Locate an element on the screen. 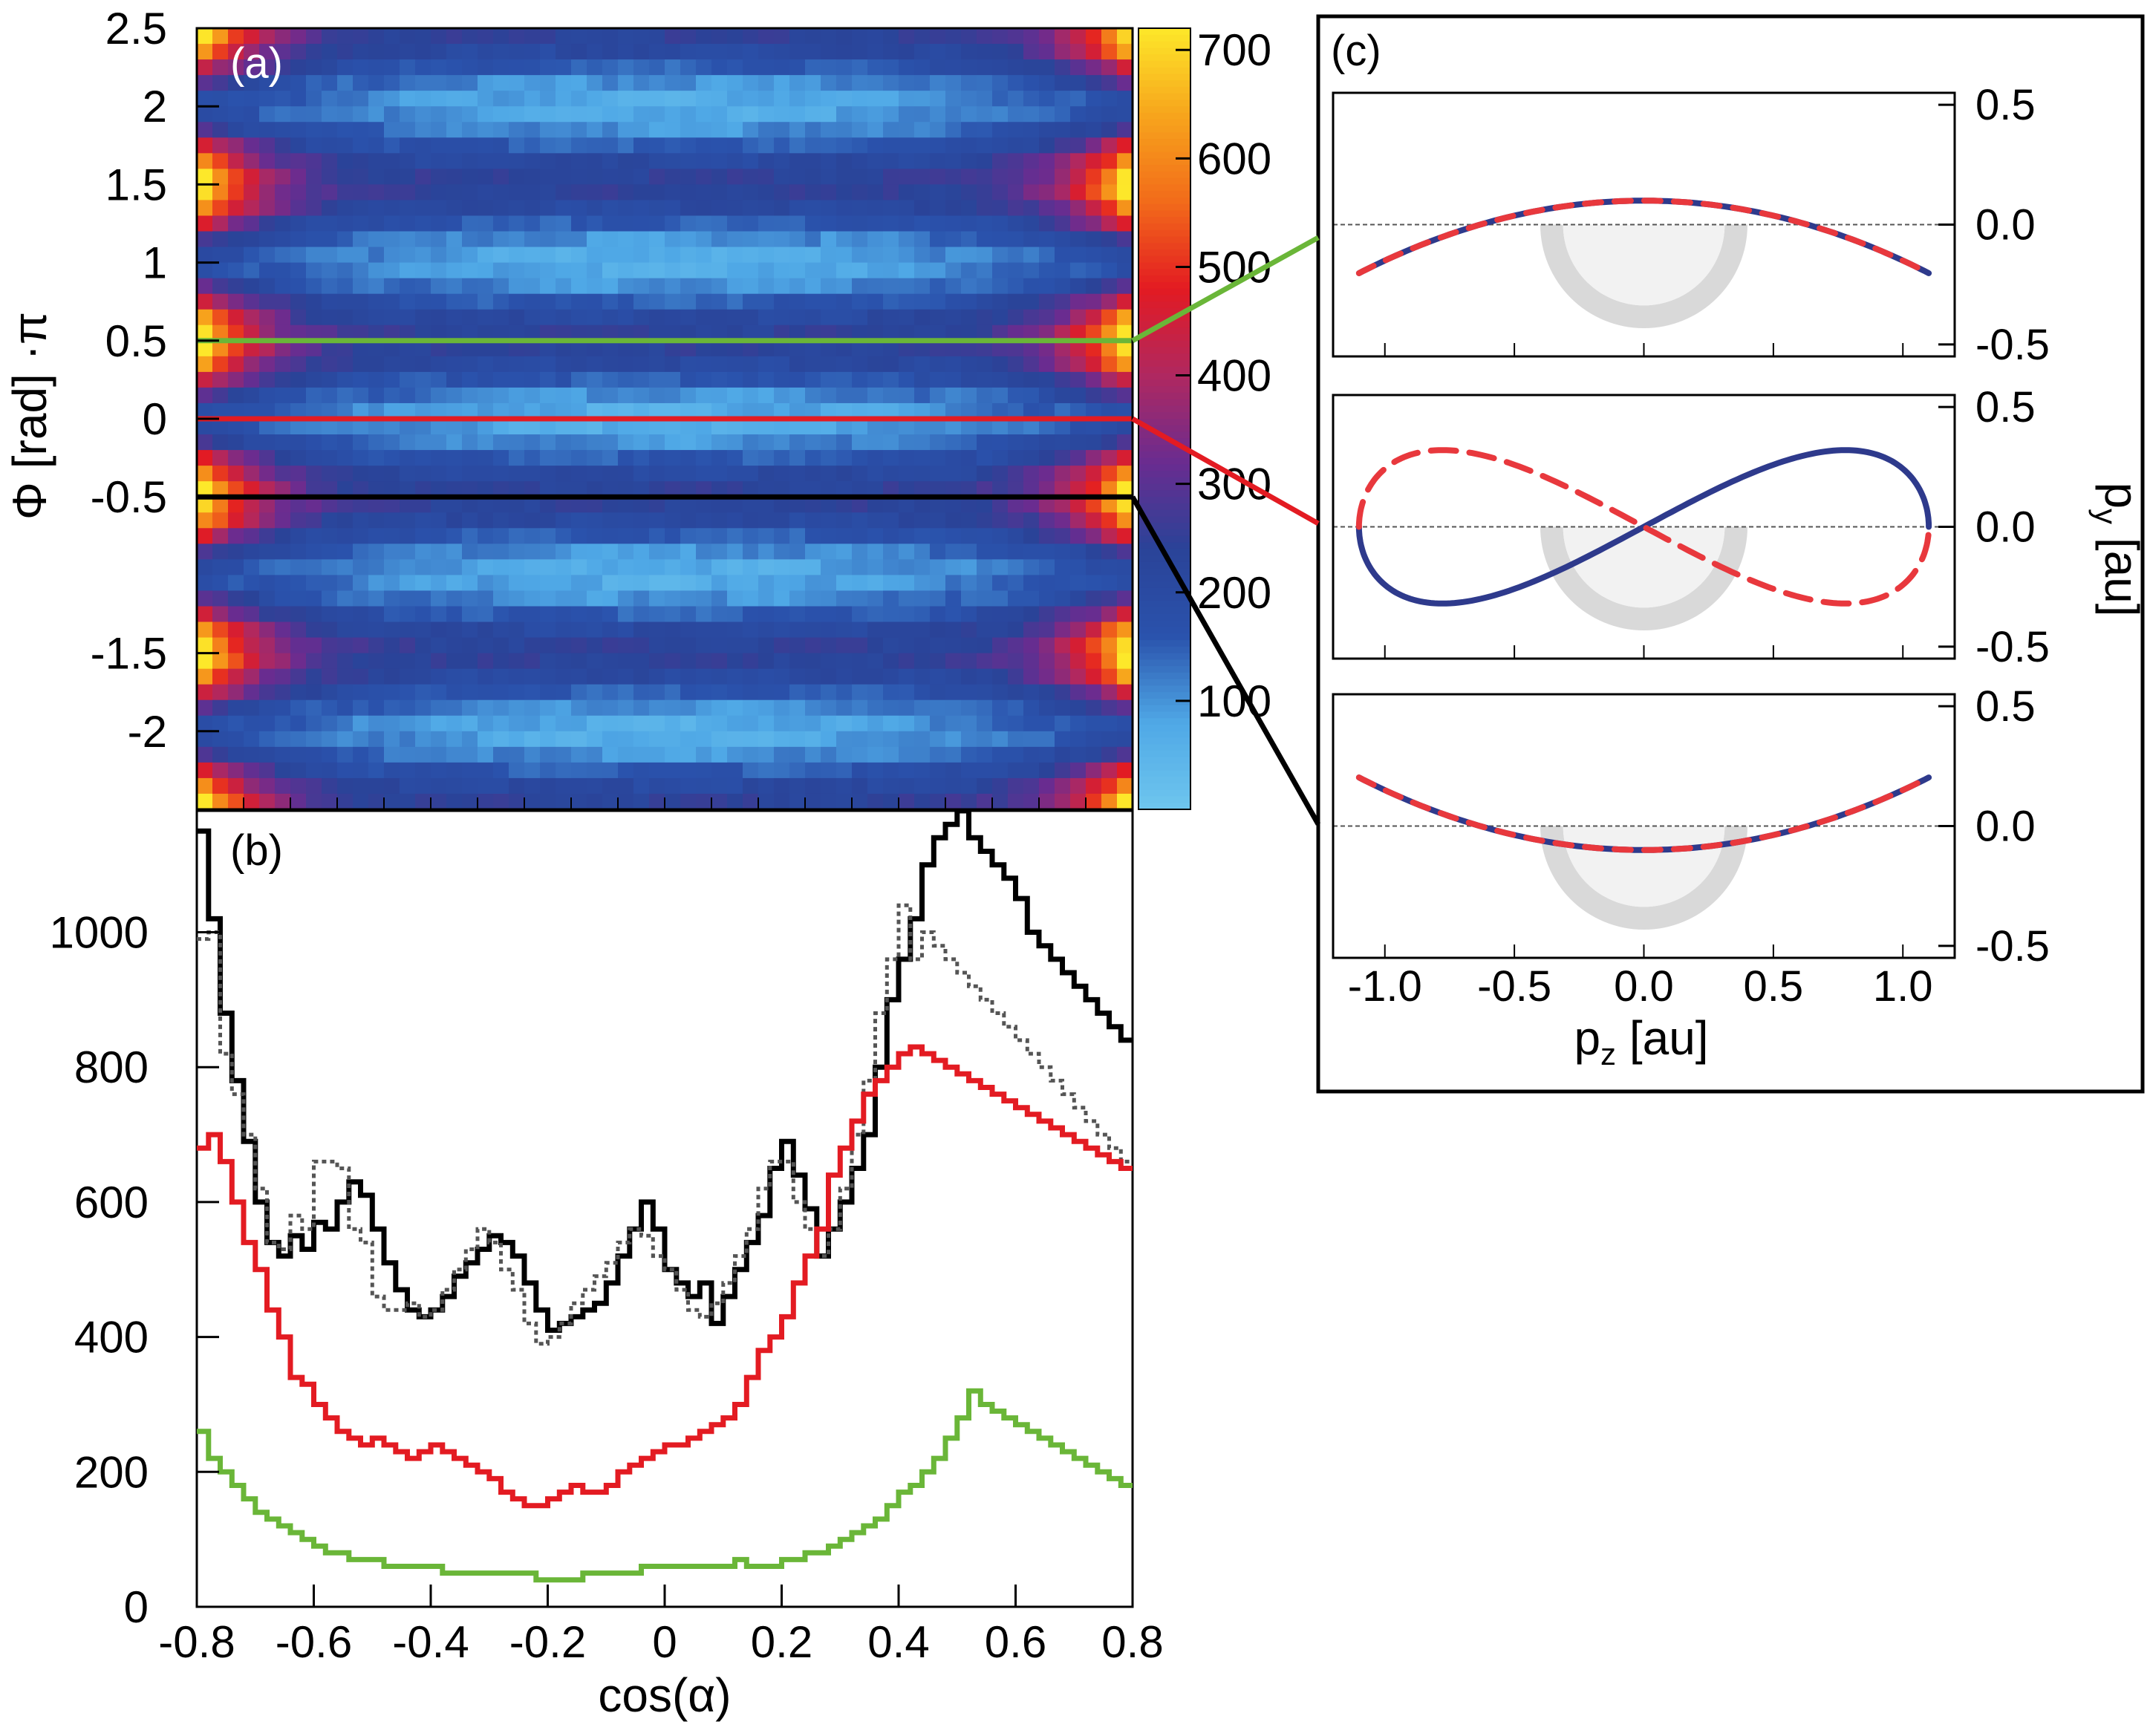 The height and width of the screenshot is (1736, 2150). trajectory-y-tick-label: 0.0 is located at coordinates (2006, 527).